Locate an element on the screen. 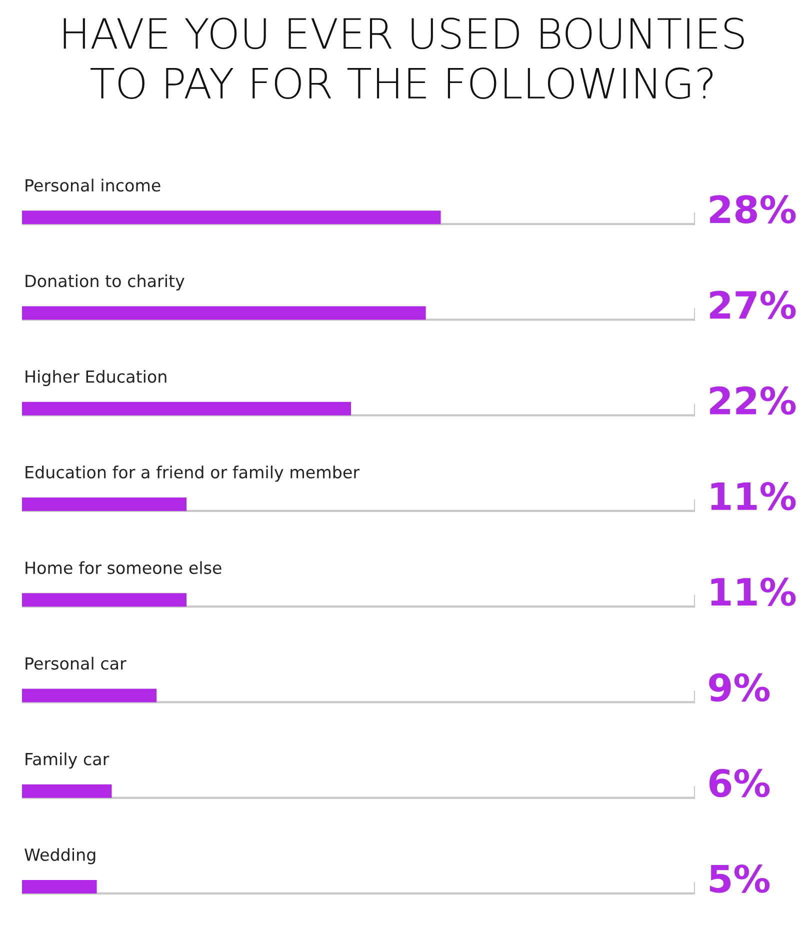 This screenshot has width=806, height=944. y-tick-label: Home for someone else is located at coordinates (124, 567).